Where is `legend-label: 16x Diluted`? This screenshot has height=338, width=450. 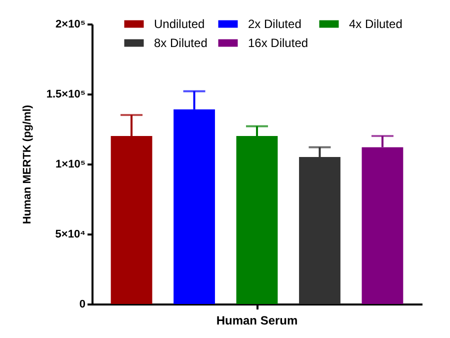
legend-label: 16x Diluted is located at coordinates (278, 43).